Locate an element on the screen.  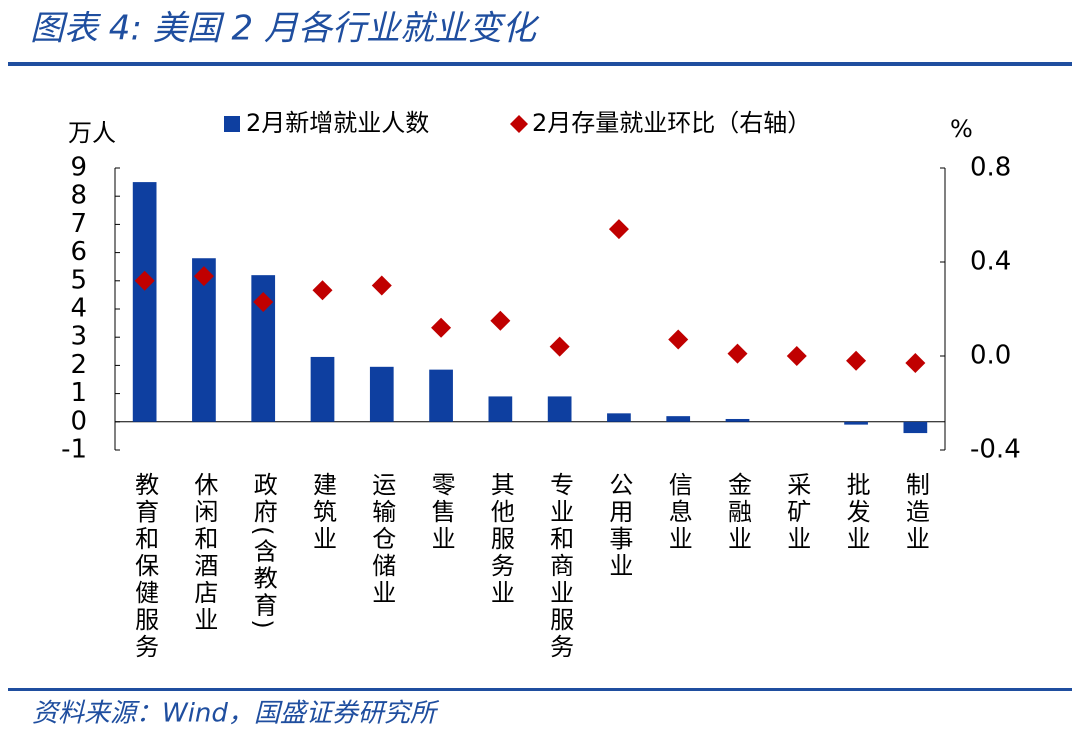
y2-axis-label: % is located at coordinates (961, 129).